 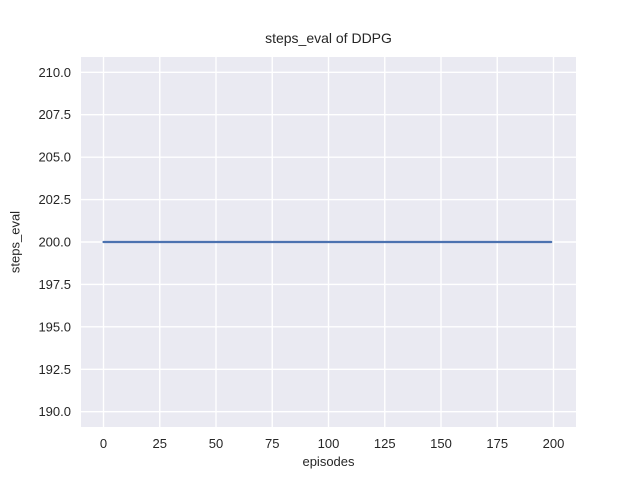 I want to click on x-tick-label: 100, so click(x=329, y=443).